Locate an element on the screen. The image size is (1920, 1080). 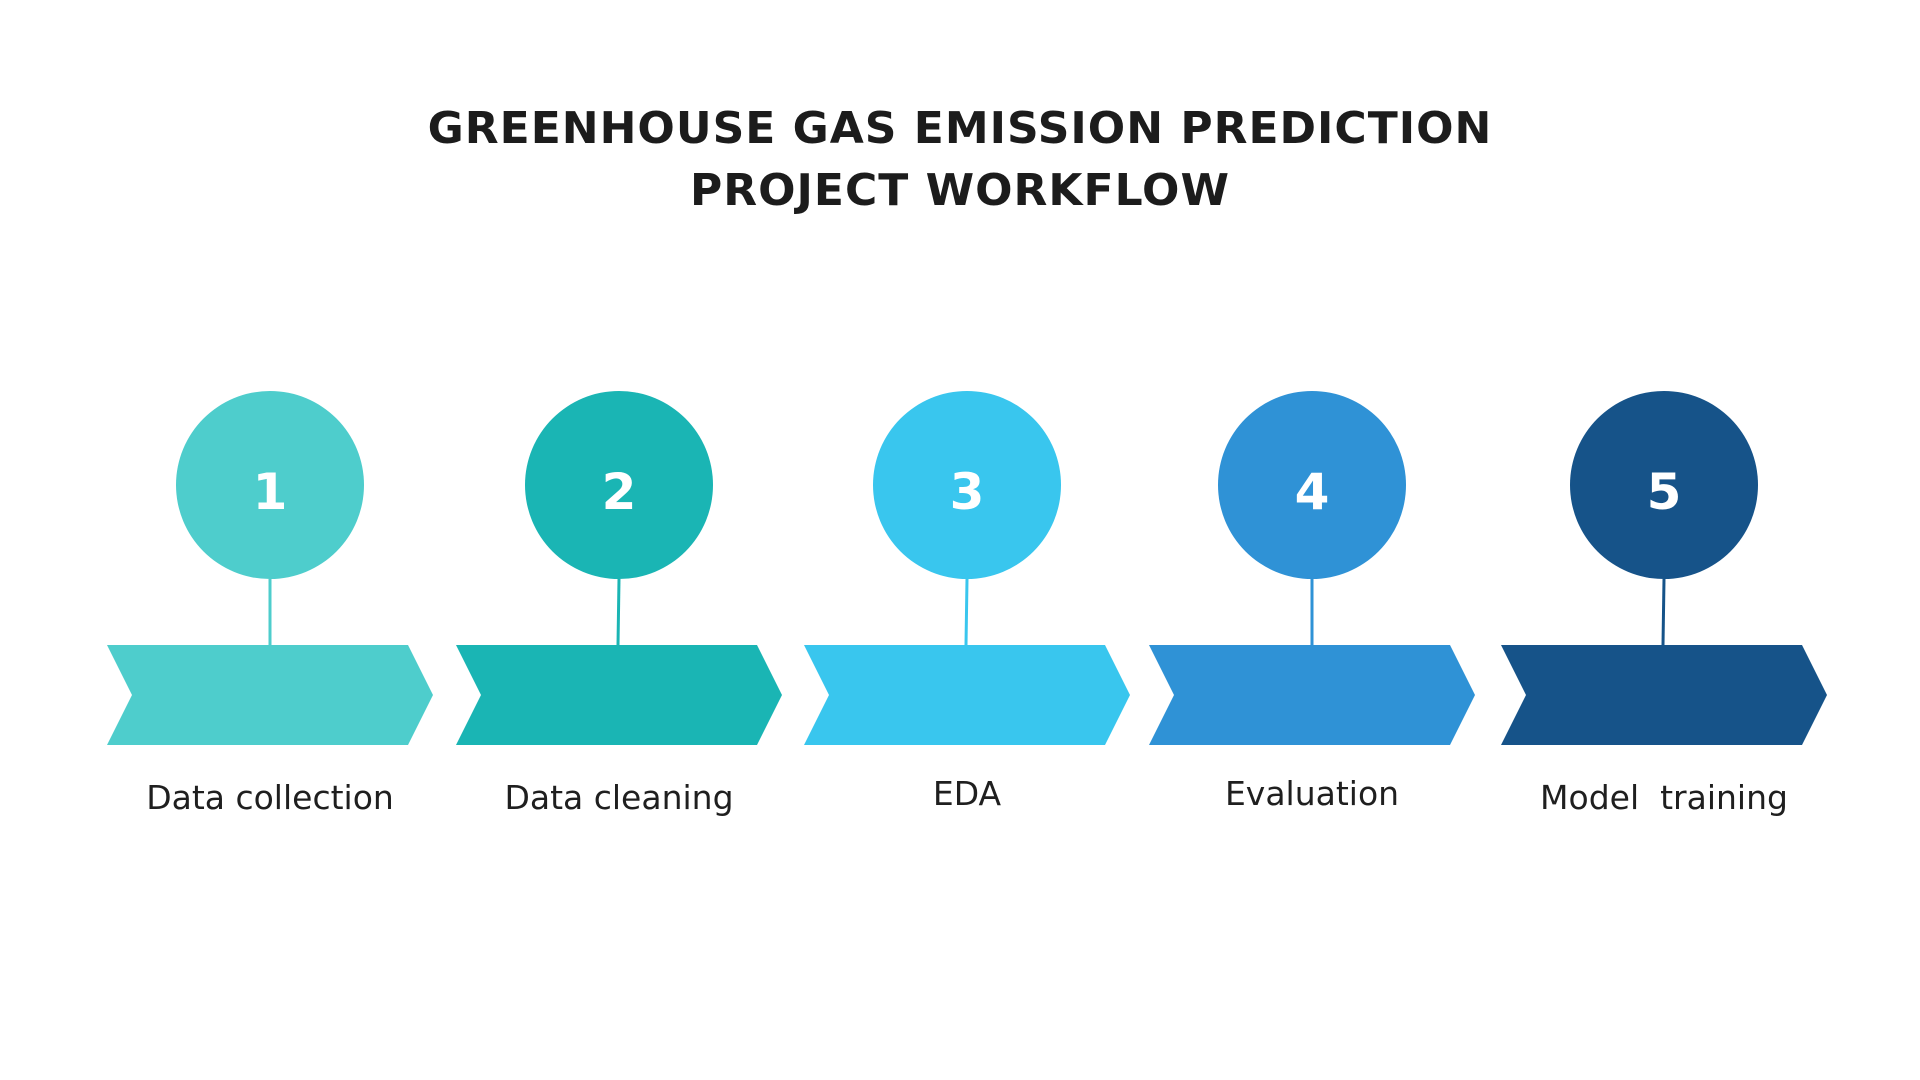
step-5-graphic is located at coordinates (1664, 568).